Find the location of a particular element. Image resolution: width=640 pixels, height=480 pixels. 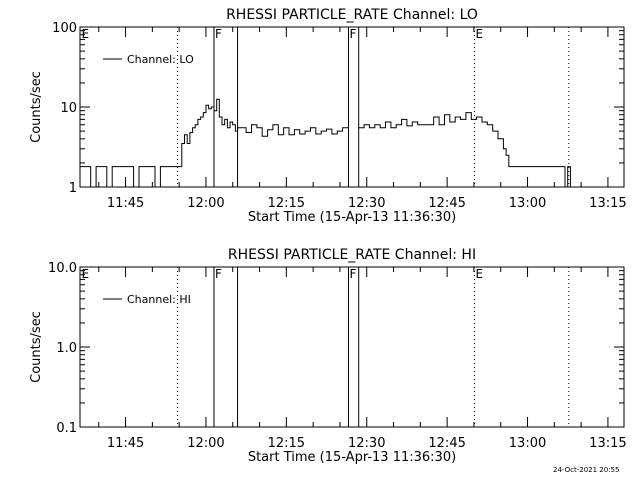

chart1-y-tick-label: 100 is located at coordinates (64, 28).